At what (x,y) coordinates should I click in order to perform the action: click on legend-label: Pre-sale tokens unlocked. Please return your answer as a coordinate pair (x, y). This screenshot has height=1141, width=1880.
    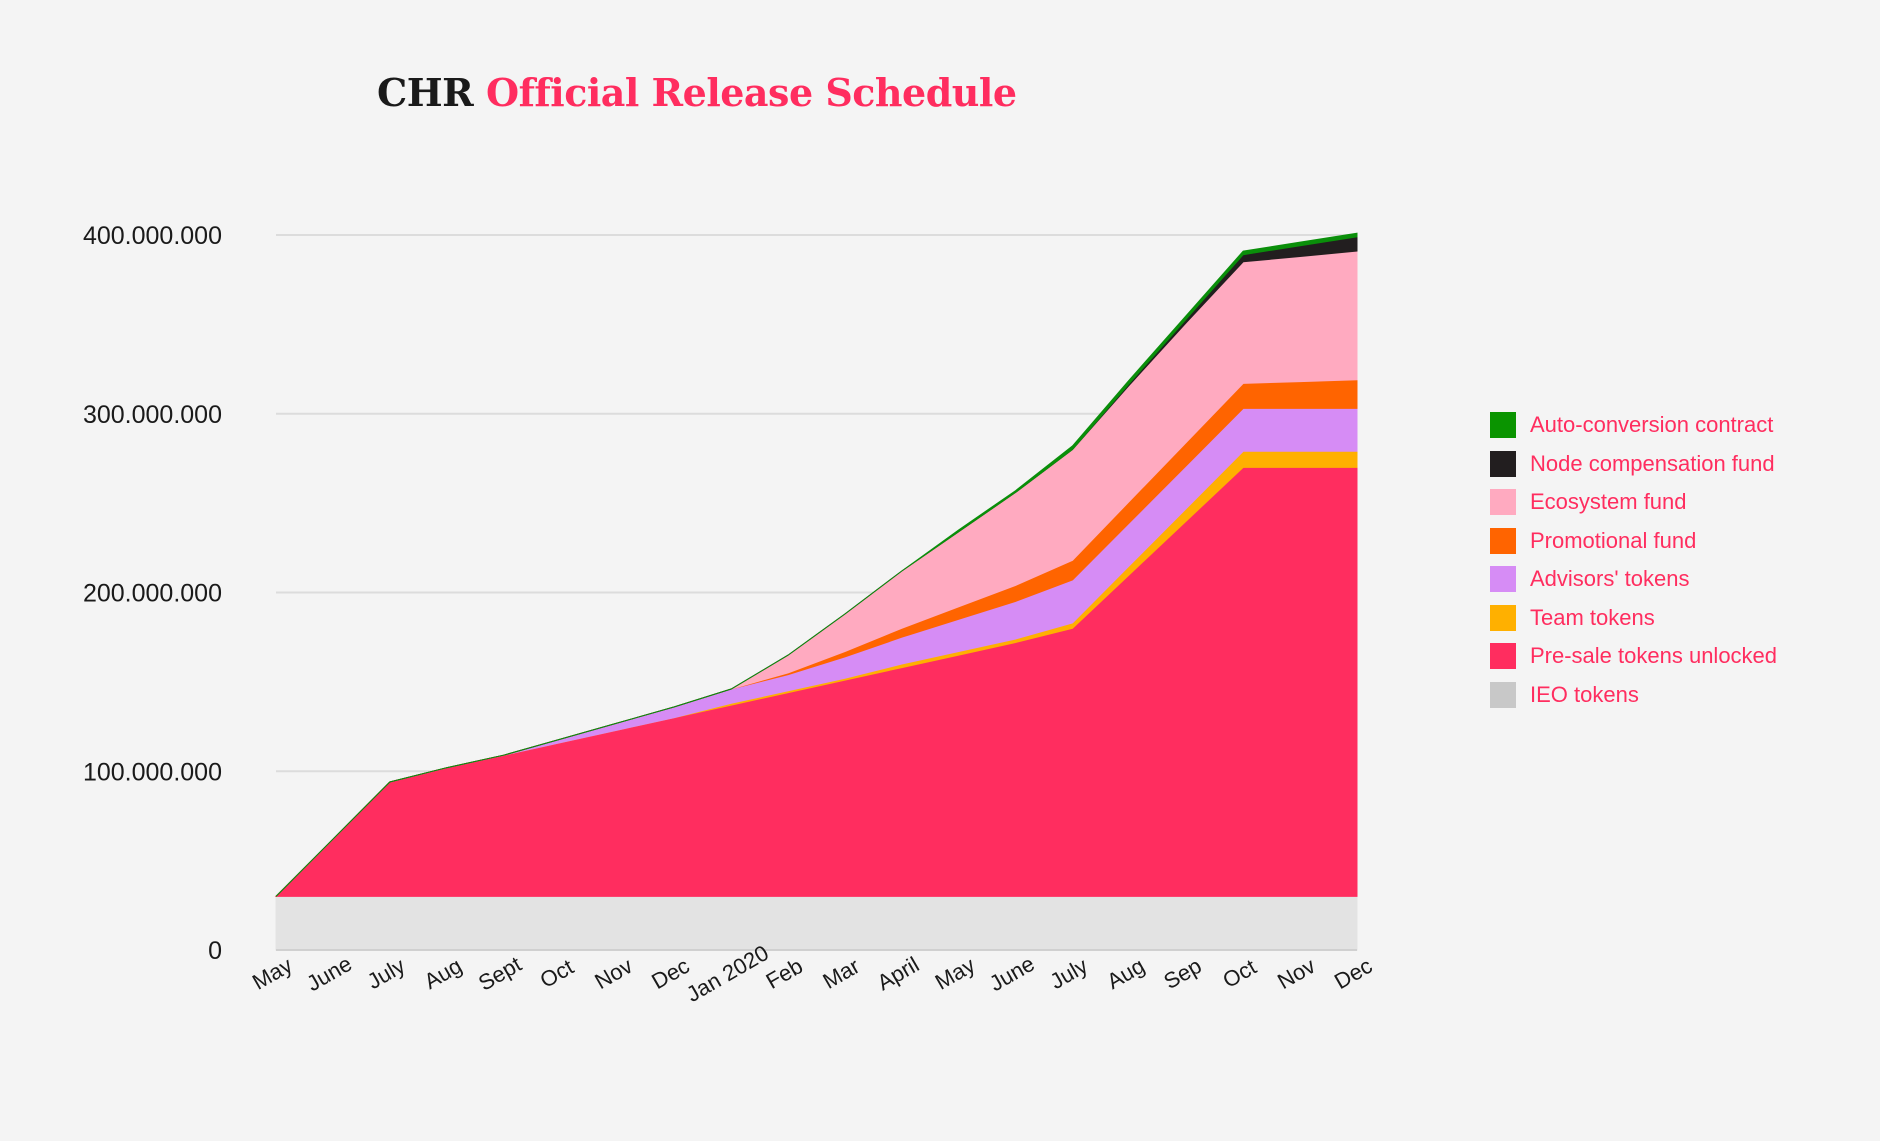
    Looking at the image, I should click on (1654, 655).